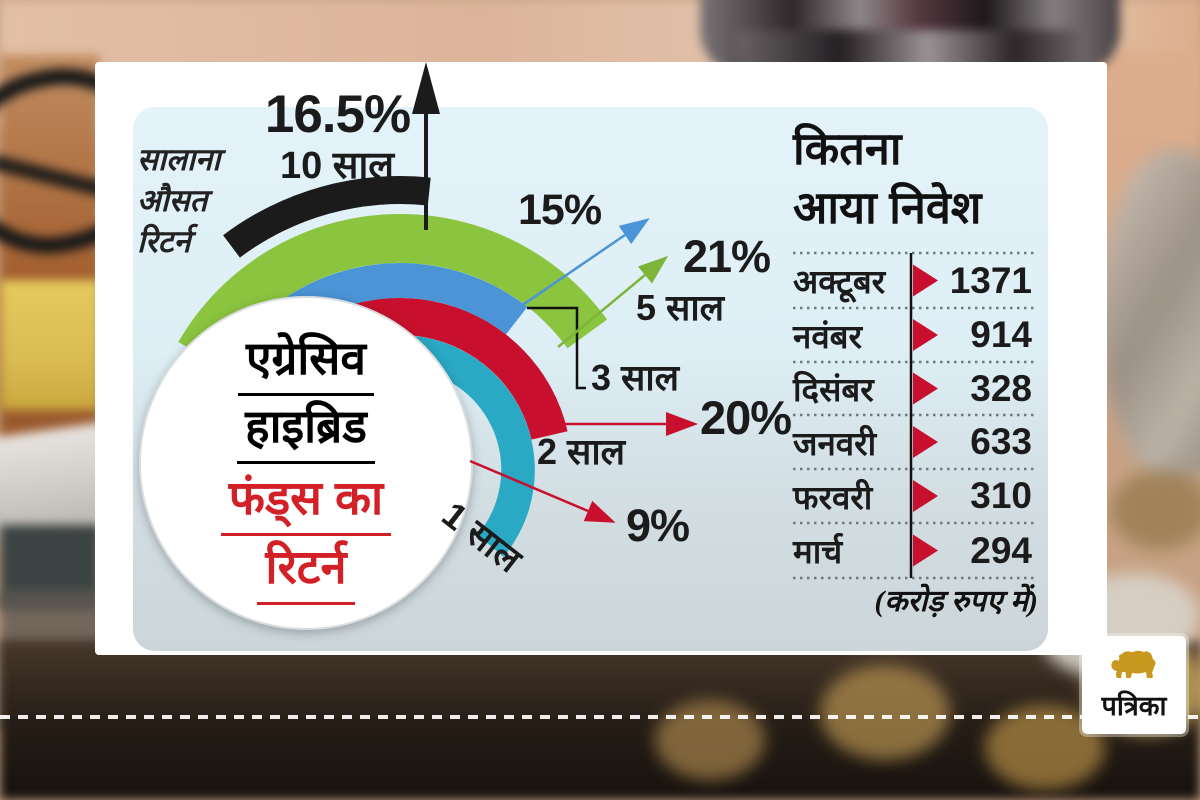 This screenshot has height=800, width=1200. What do you see at coordinates (818, 551) in the screenshot?
I see `month-label: मार्च` at bounding box center [818, 551].